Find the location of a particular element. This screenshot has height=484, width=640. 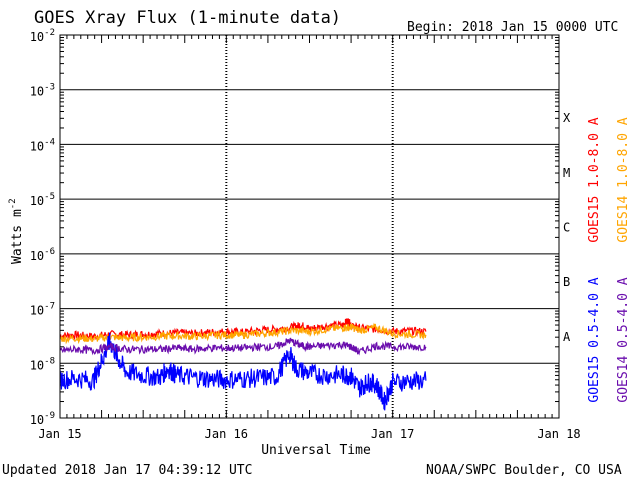

y-tick-label: 10⁻⁵ is located at coordinates (42, 200).